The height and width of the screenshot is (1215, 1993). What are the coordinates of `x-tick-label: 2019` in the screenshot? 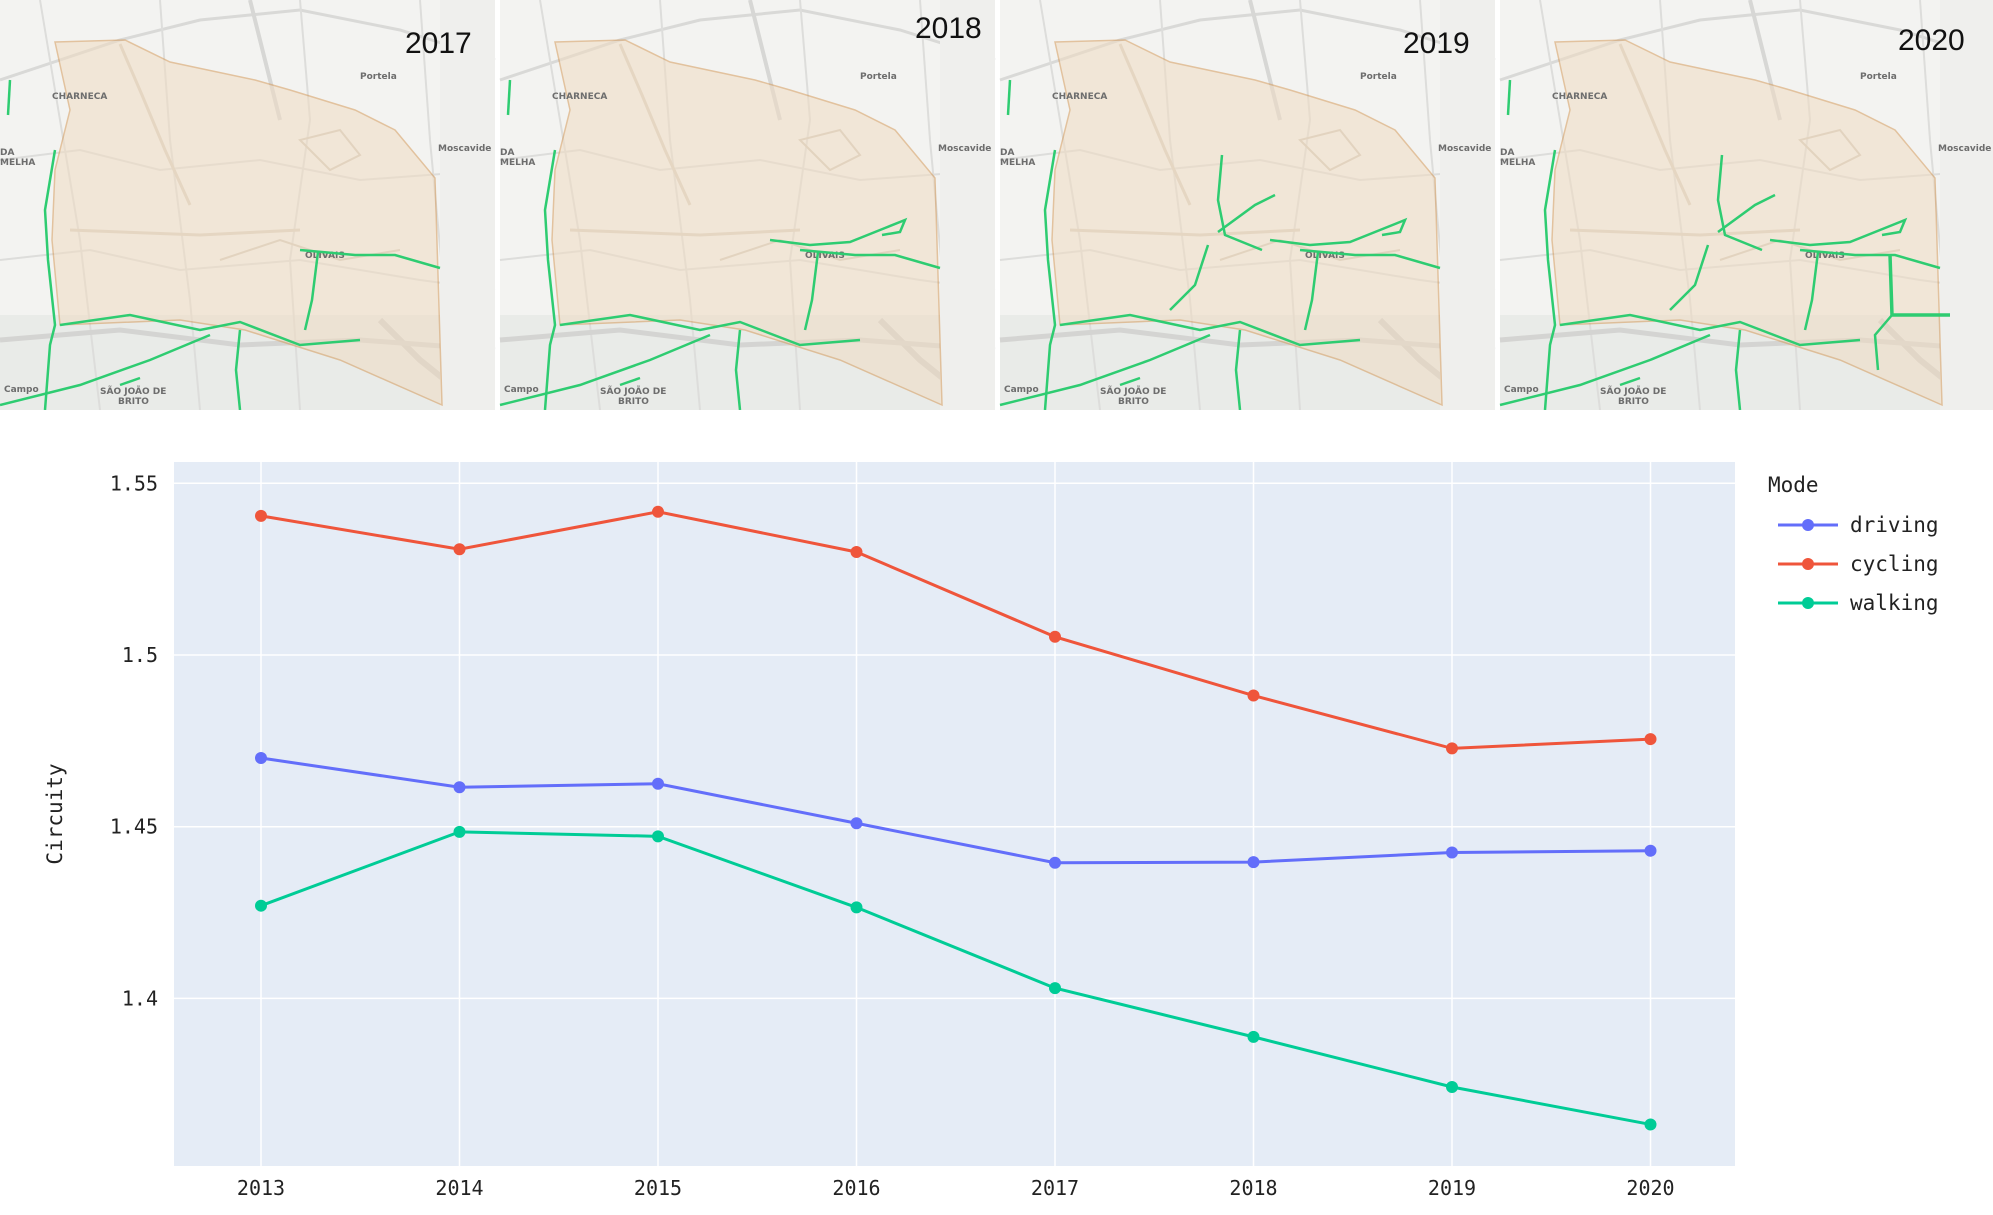 It's located at (1452, 1188).